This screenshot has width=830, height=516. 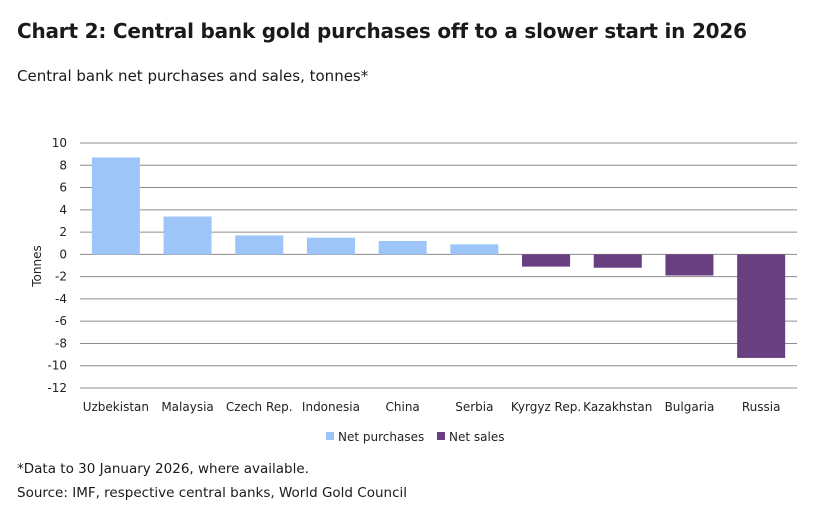 What do you see at coordinates (546, 260) in the screenshot?
I see `bar-kyrgyz-rep` at bounding box center [546, 260].